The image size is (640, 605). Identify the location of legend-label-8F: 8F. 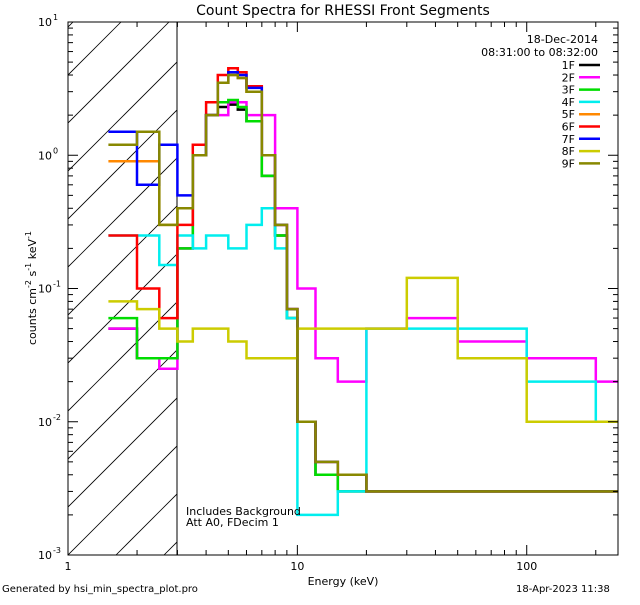
(568, 151).